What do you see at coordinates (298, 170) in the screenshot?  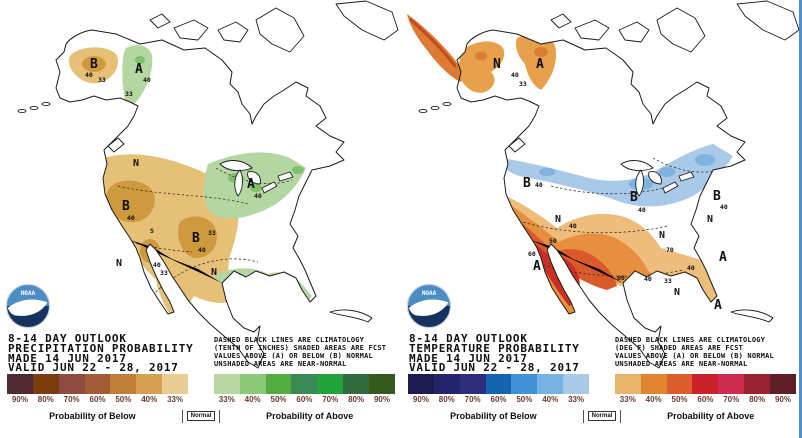 I see `maine-speck` at bounding box center [298, 170].